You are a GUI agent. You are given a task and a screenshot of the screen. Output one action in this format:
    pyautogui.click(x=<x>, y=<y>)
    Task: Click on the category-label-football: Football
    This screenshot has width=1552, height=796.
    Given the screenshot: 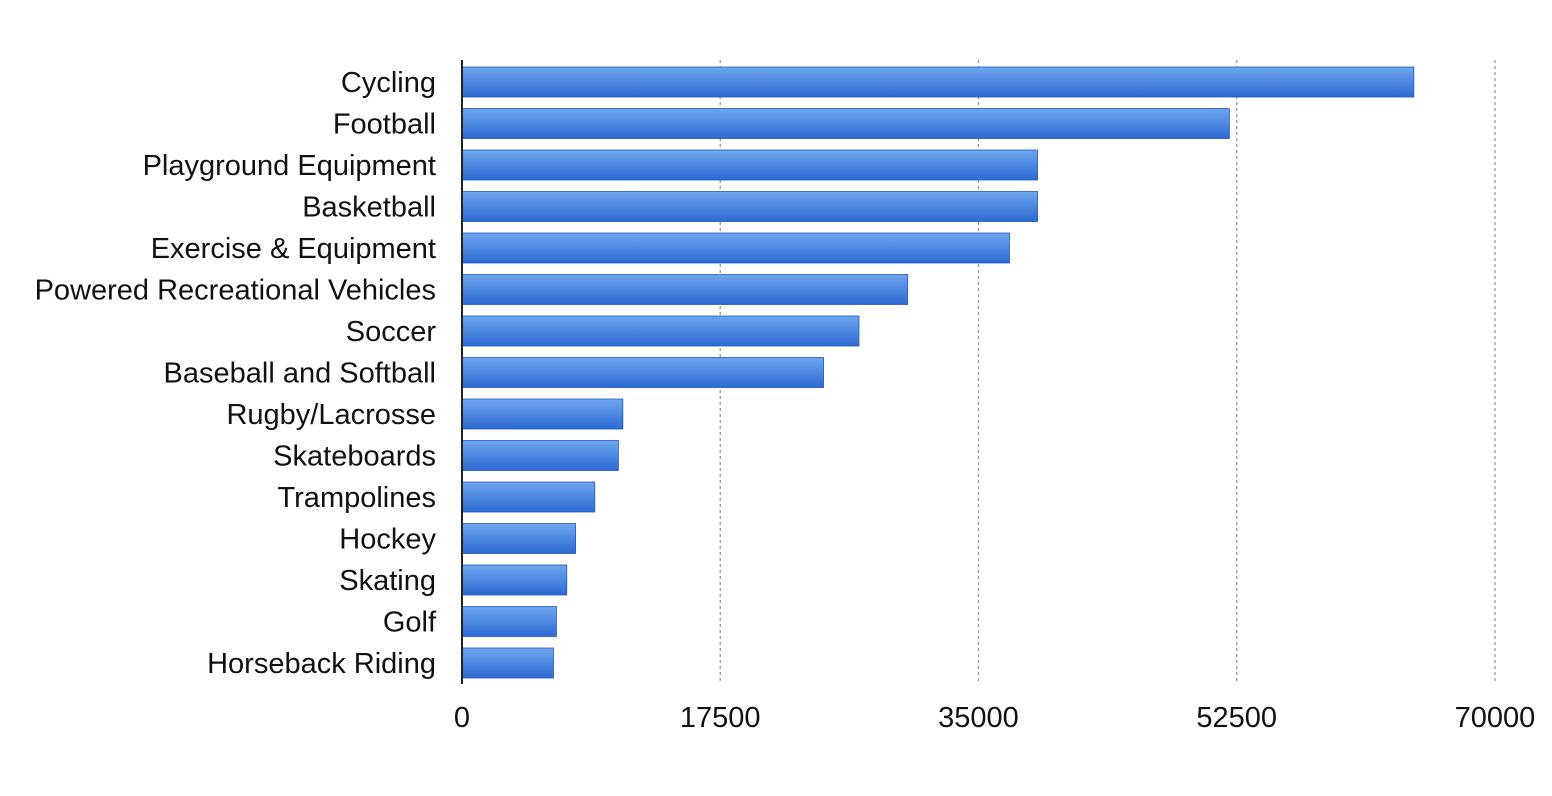 What is the action you would take?
    pyautogui.click(x=384, y=125)
    